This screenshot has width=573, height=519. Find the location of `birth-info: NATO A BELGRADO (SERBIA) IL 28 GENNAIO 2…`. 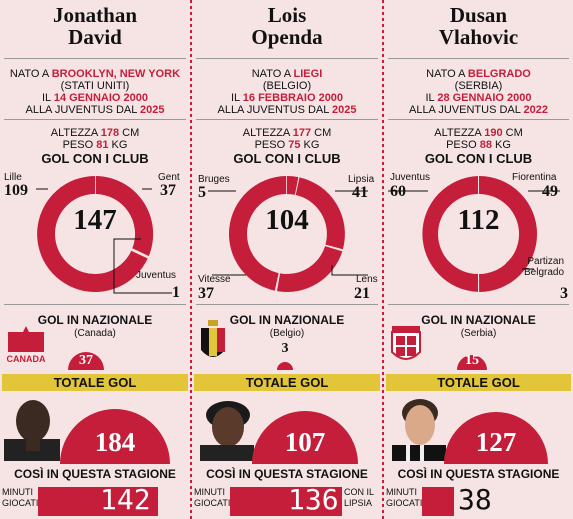

birth-info: NATO A BELGRADO (SERBIA) IL 28 GENNAIO 2… is located at coordinates (478, 92).